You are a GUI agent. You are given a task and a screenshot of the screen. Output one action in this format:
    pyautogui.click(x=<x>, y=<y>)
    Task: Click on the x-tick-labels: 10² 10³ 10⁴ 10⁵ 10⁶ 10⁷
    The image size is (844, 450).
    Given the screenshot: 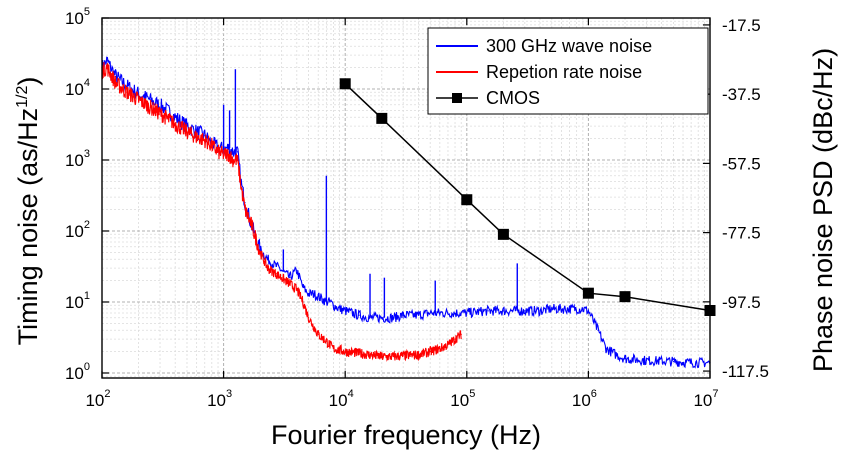 What is the action you would take?
    pyautogui.click(x=401, y=399)
    